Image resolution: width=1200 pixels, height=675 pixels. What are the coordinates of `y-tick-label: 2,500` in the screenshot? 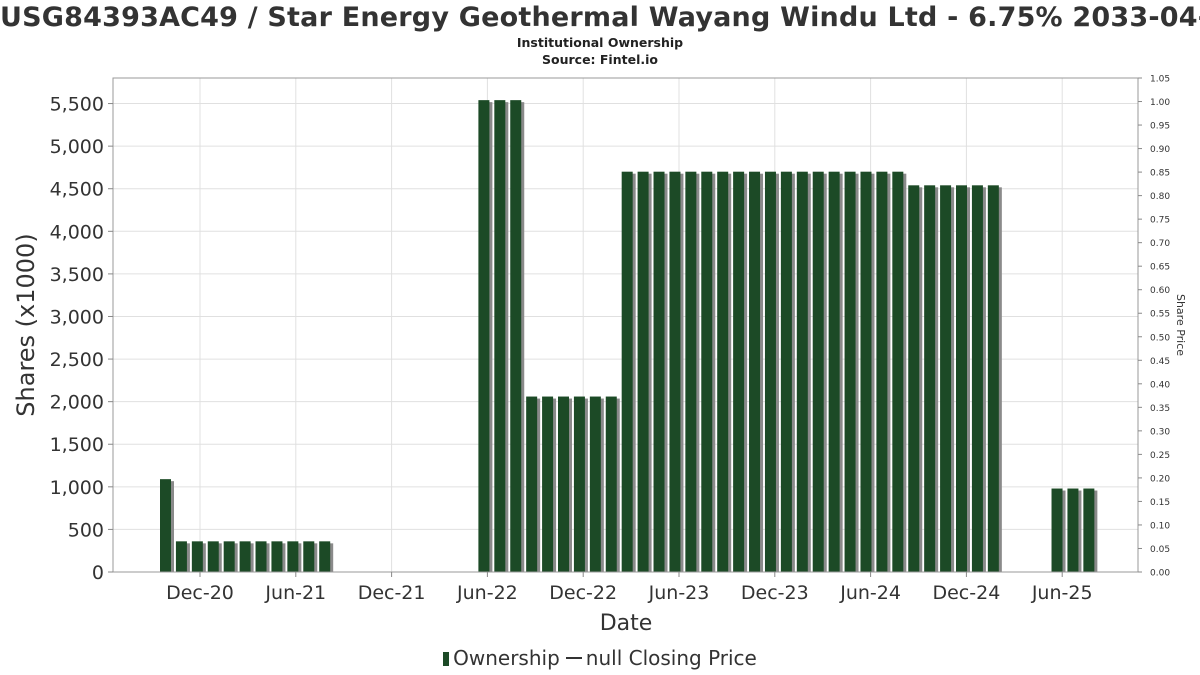 It's located at (77, 360).